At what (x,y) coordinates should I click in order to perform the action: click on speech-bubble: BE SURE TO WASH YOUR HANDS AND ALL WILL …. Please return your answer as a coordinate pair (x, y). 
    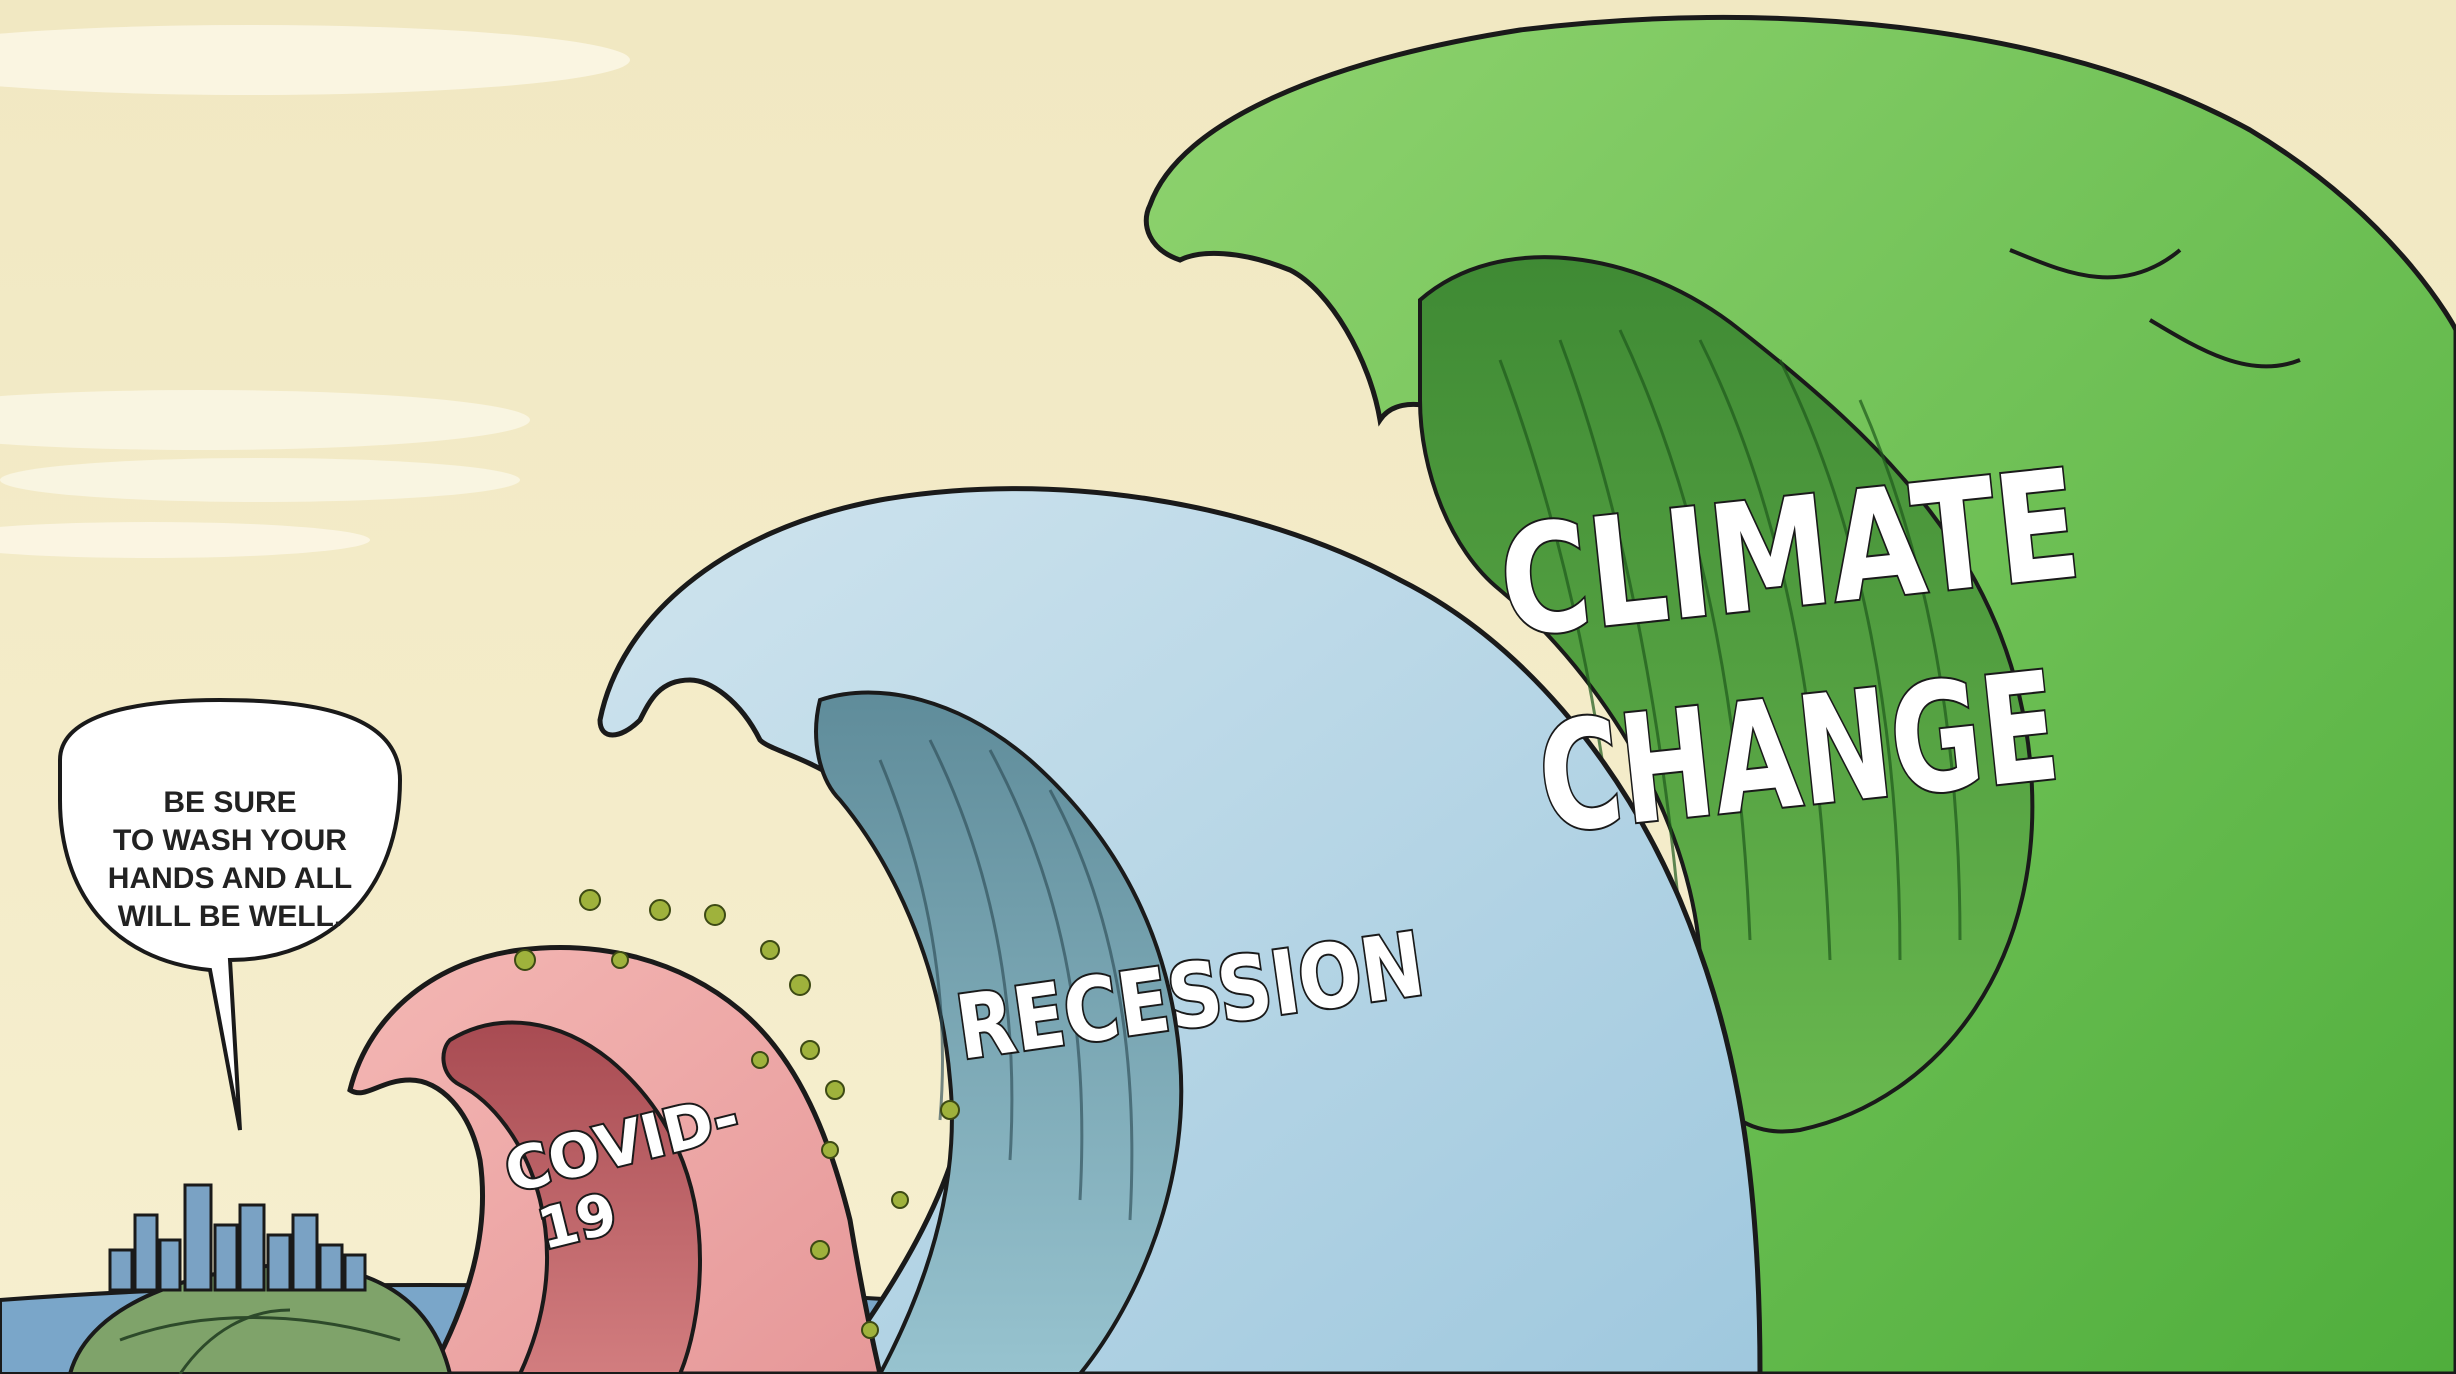
    Looking at the image, I should click on (230, 914).